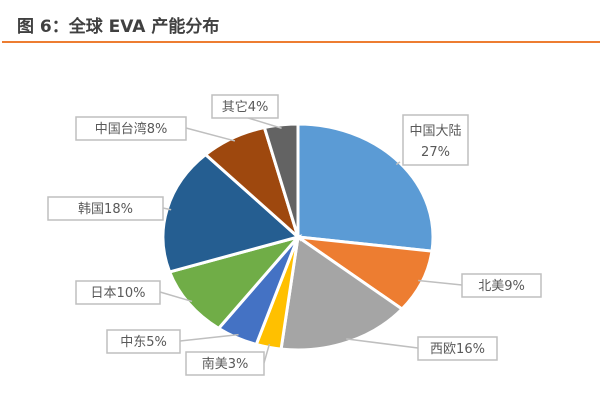 The height and width of the screenshot is (400, 600). I want to click on title-underline, so click(301, 42).